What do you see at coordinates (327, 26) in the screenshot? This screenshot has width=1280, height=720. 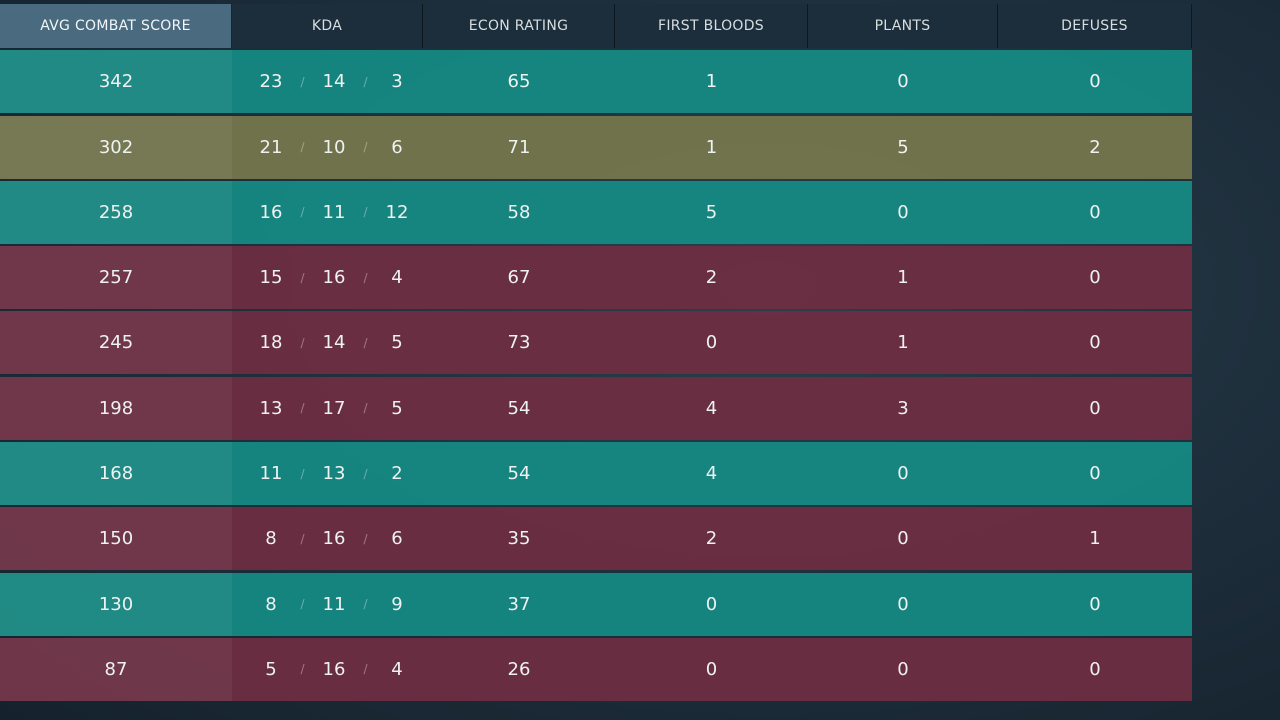 I see `header-kda: KDA` at bounding box center [327, 26].